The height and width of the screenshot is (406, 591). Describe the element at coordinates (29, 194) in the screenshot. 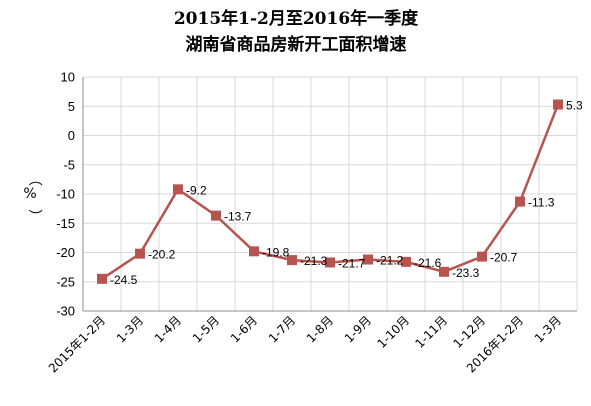

I see `y-axis-label-unit: %` at that location.